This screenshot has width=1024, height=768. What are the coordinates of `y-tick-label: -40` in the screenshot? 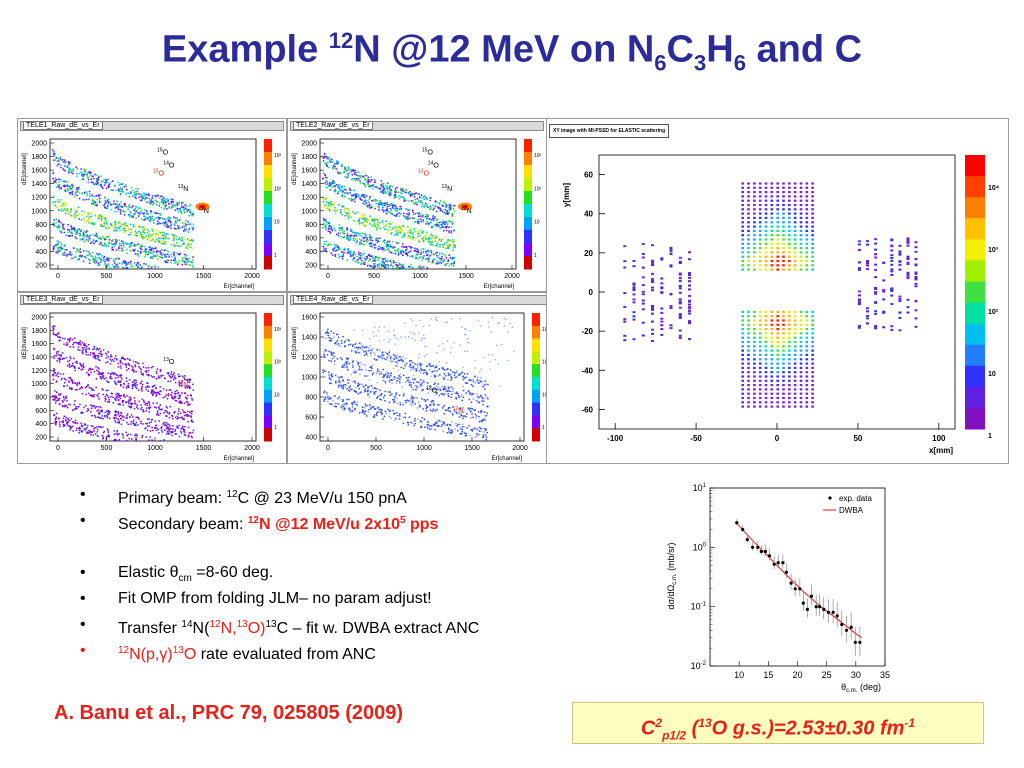 It's located at (587, 370).